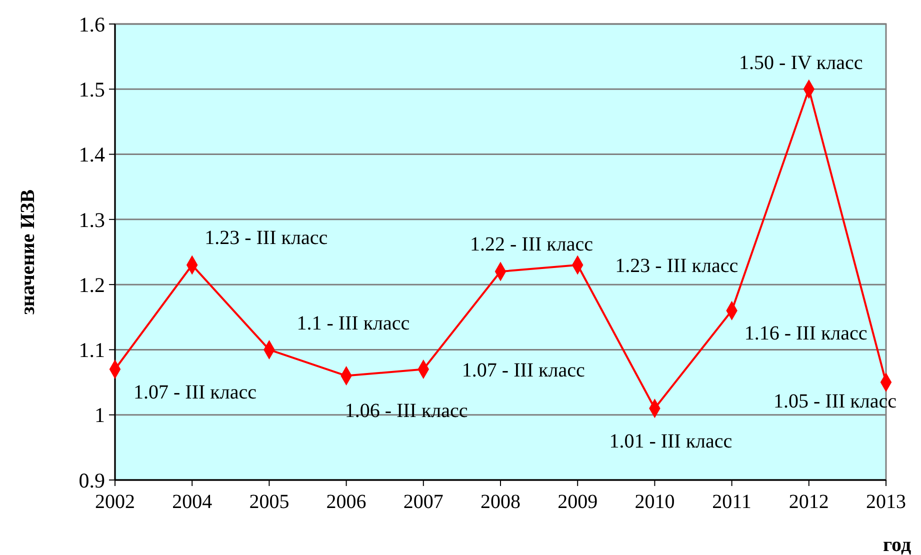 This screenshot has height=555, width=921. Describe the element at coordinates (28, 252) in the screenshot. I see `y-axis-title: значение ИЗВ` at that location.